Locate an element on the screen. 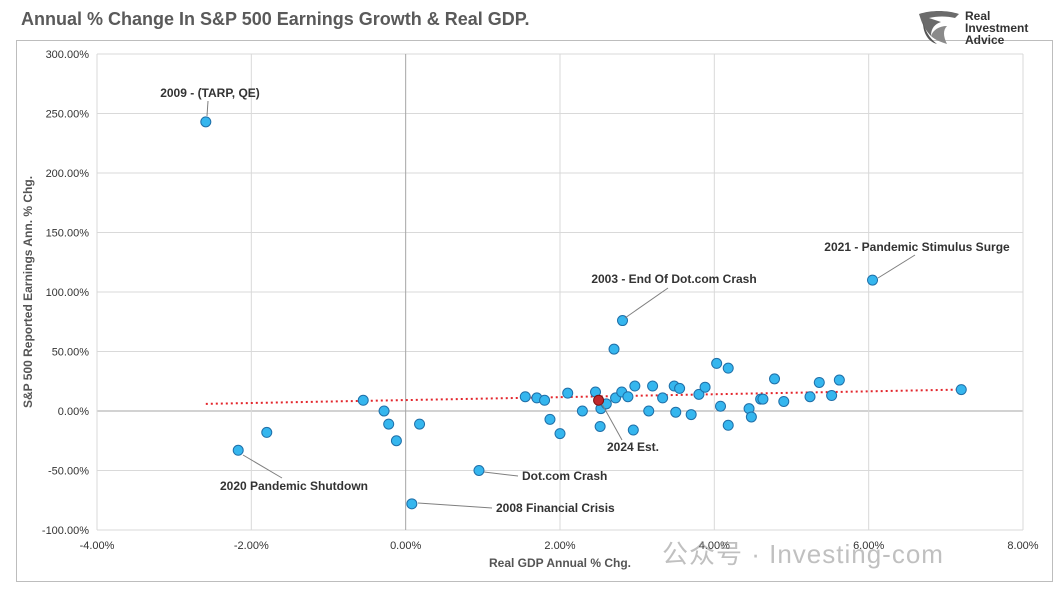  brand-line-3: Advice is located at coordinates (985, 40).